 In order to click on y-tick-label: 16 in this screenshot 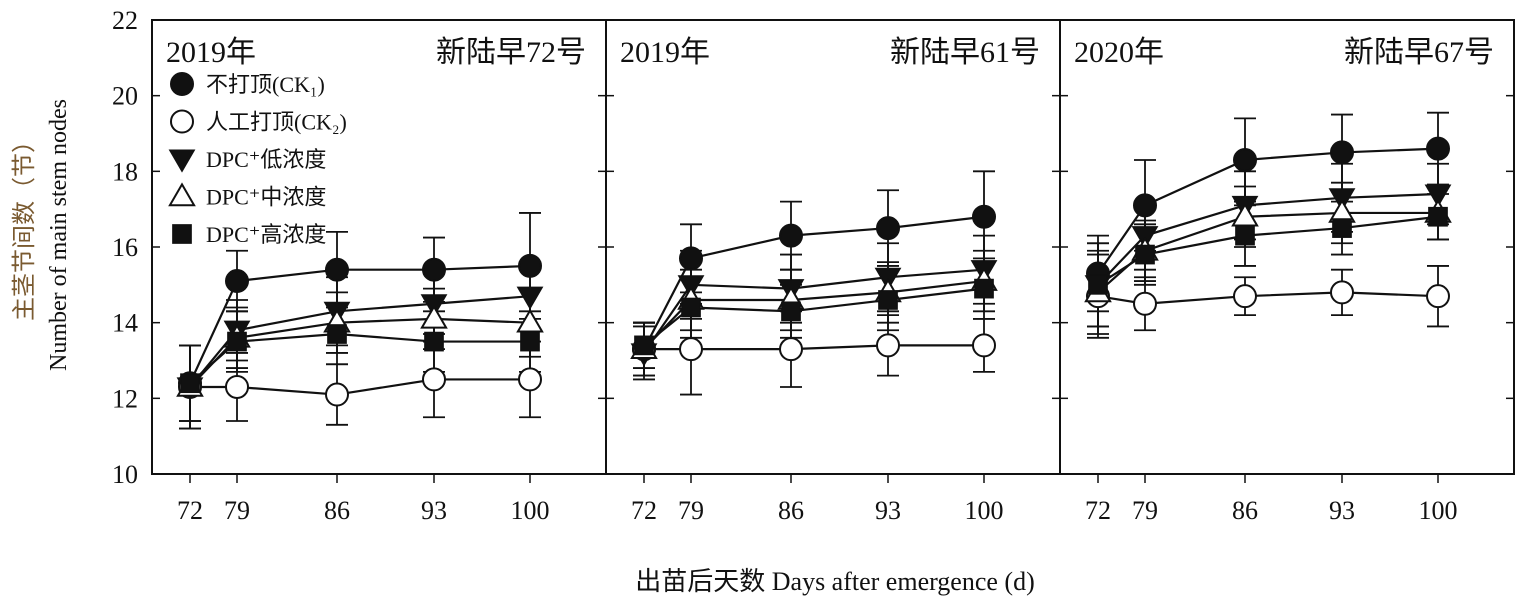, I will do `click(125, 247)`.